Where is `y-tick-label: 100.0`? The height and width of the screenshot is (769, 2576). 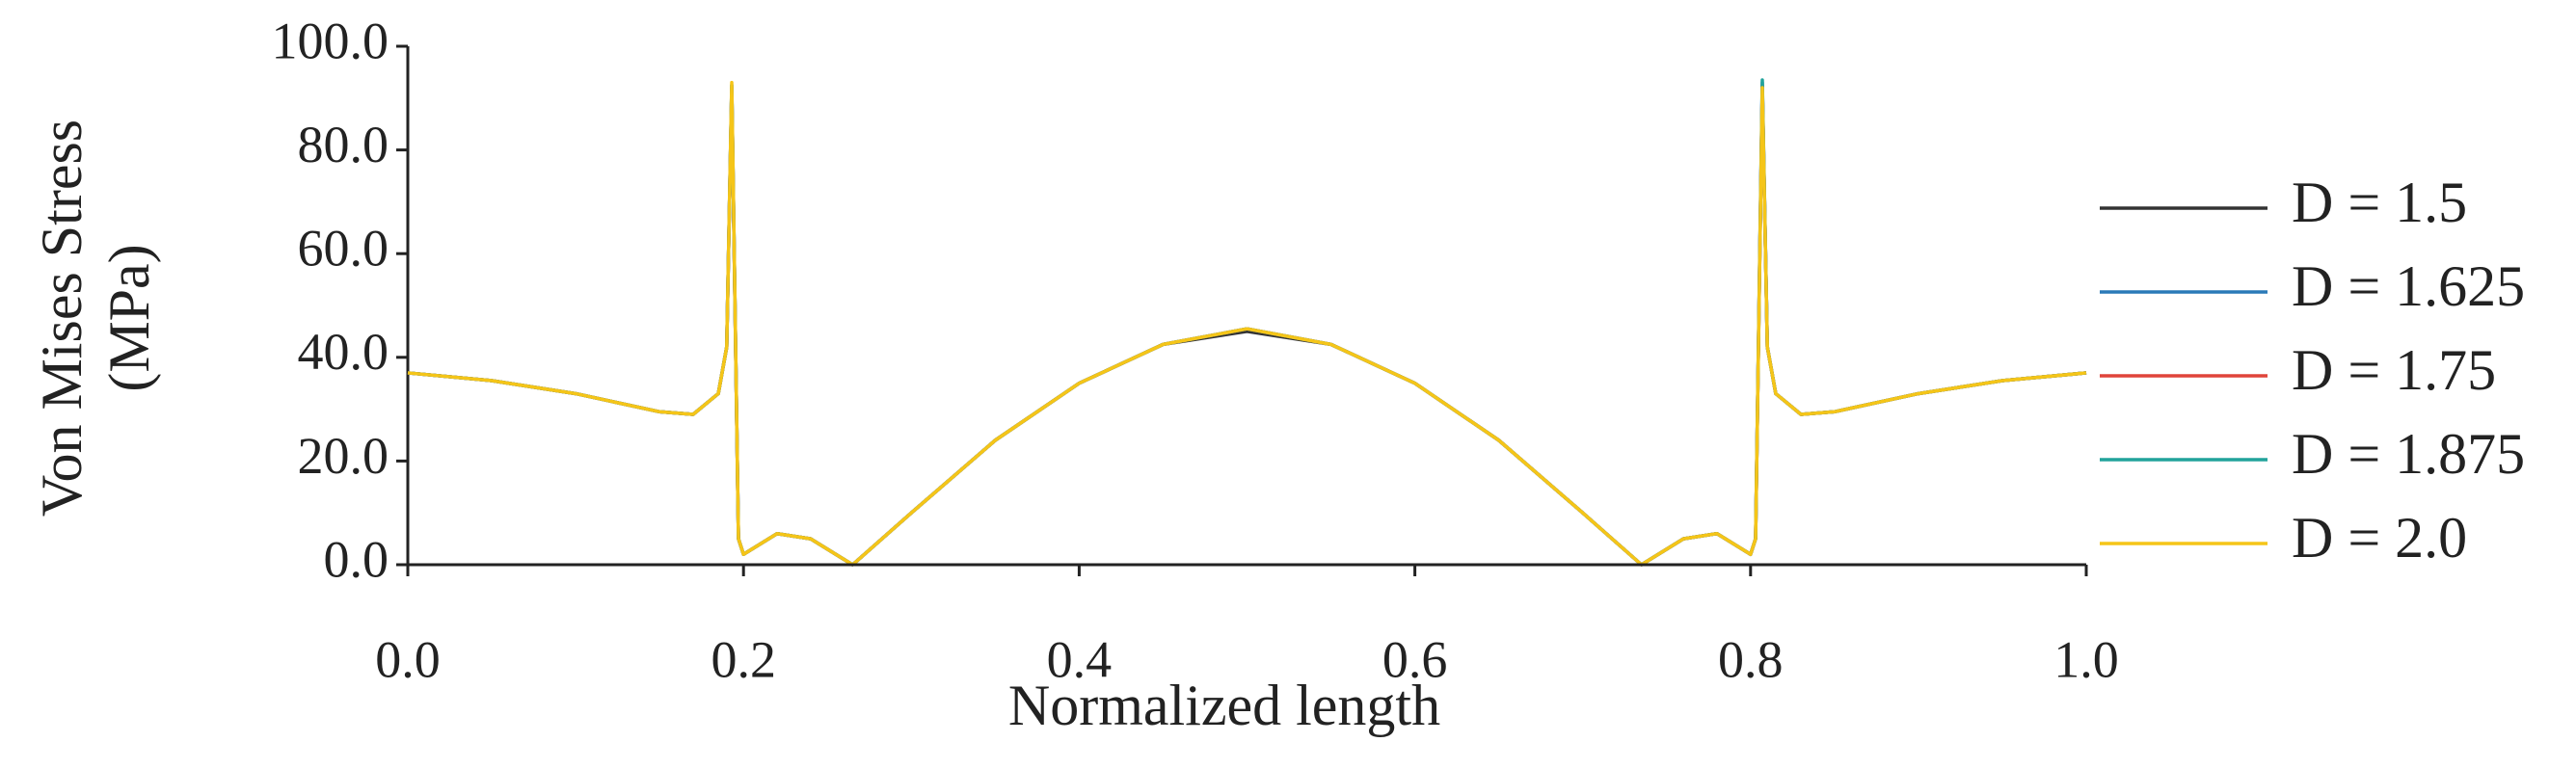 y-tick-label: 100.0 is located at coordinates (331, 40).